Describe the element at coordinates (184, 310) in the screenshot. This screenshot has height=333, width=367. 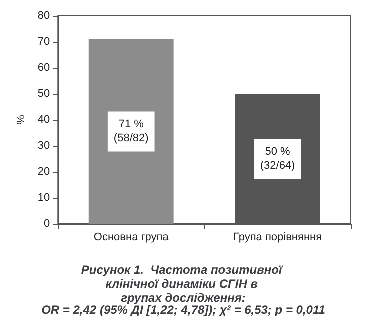
I see `text: OR = 2,42 (95% ДІ [1,22; 4,78]); χ² = 6,53; p = 0,011` at that location.